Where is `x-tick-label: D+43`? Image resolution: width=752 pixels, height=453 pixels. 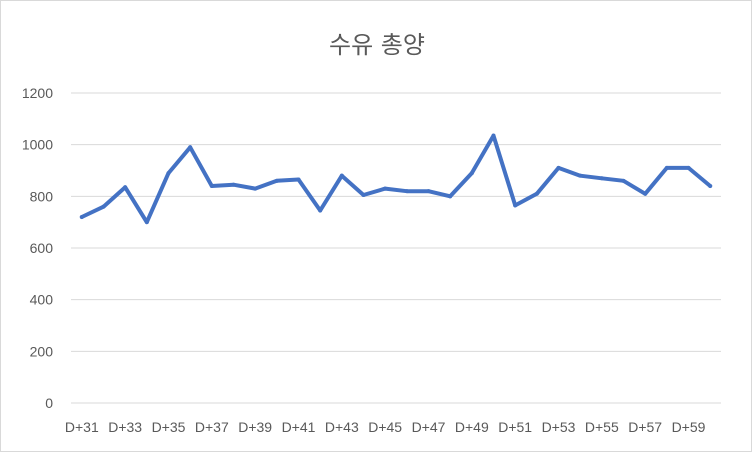
x-tick-label: D+43 is located at coordinates (342, 427).